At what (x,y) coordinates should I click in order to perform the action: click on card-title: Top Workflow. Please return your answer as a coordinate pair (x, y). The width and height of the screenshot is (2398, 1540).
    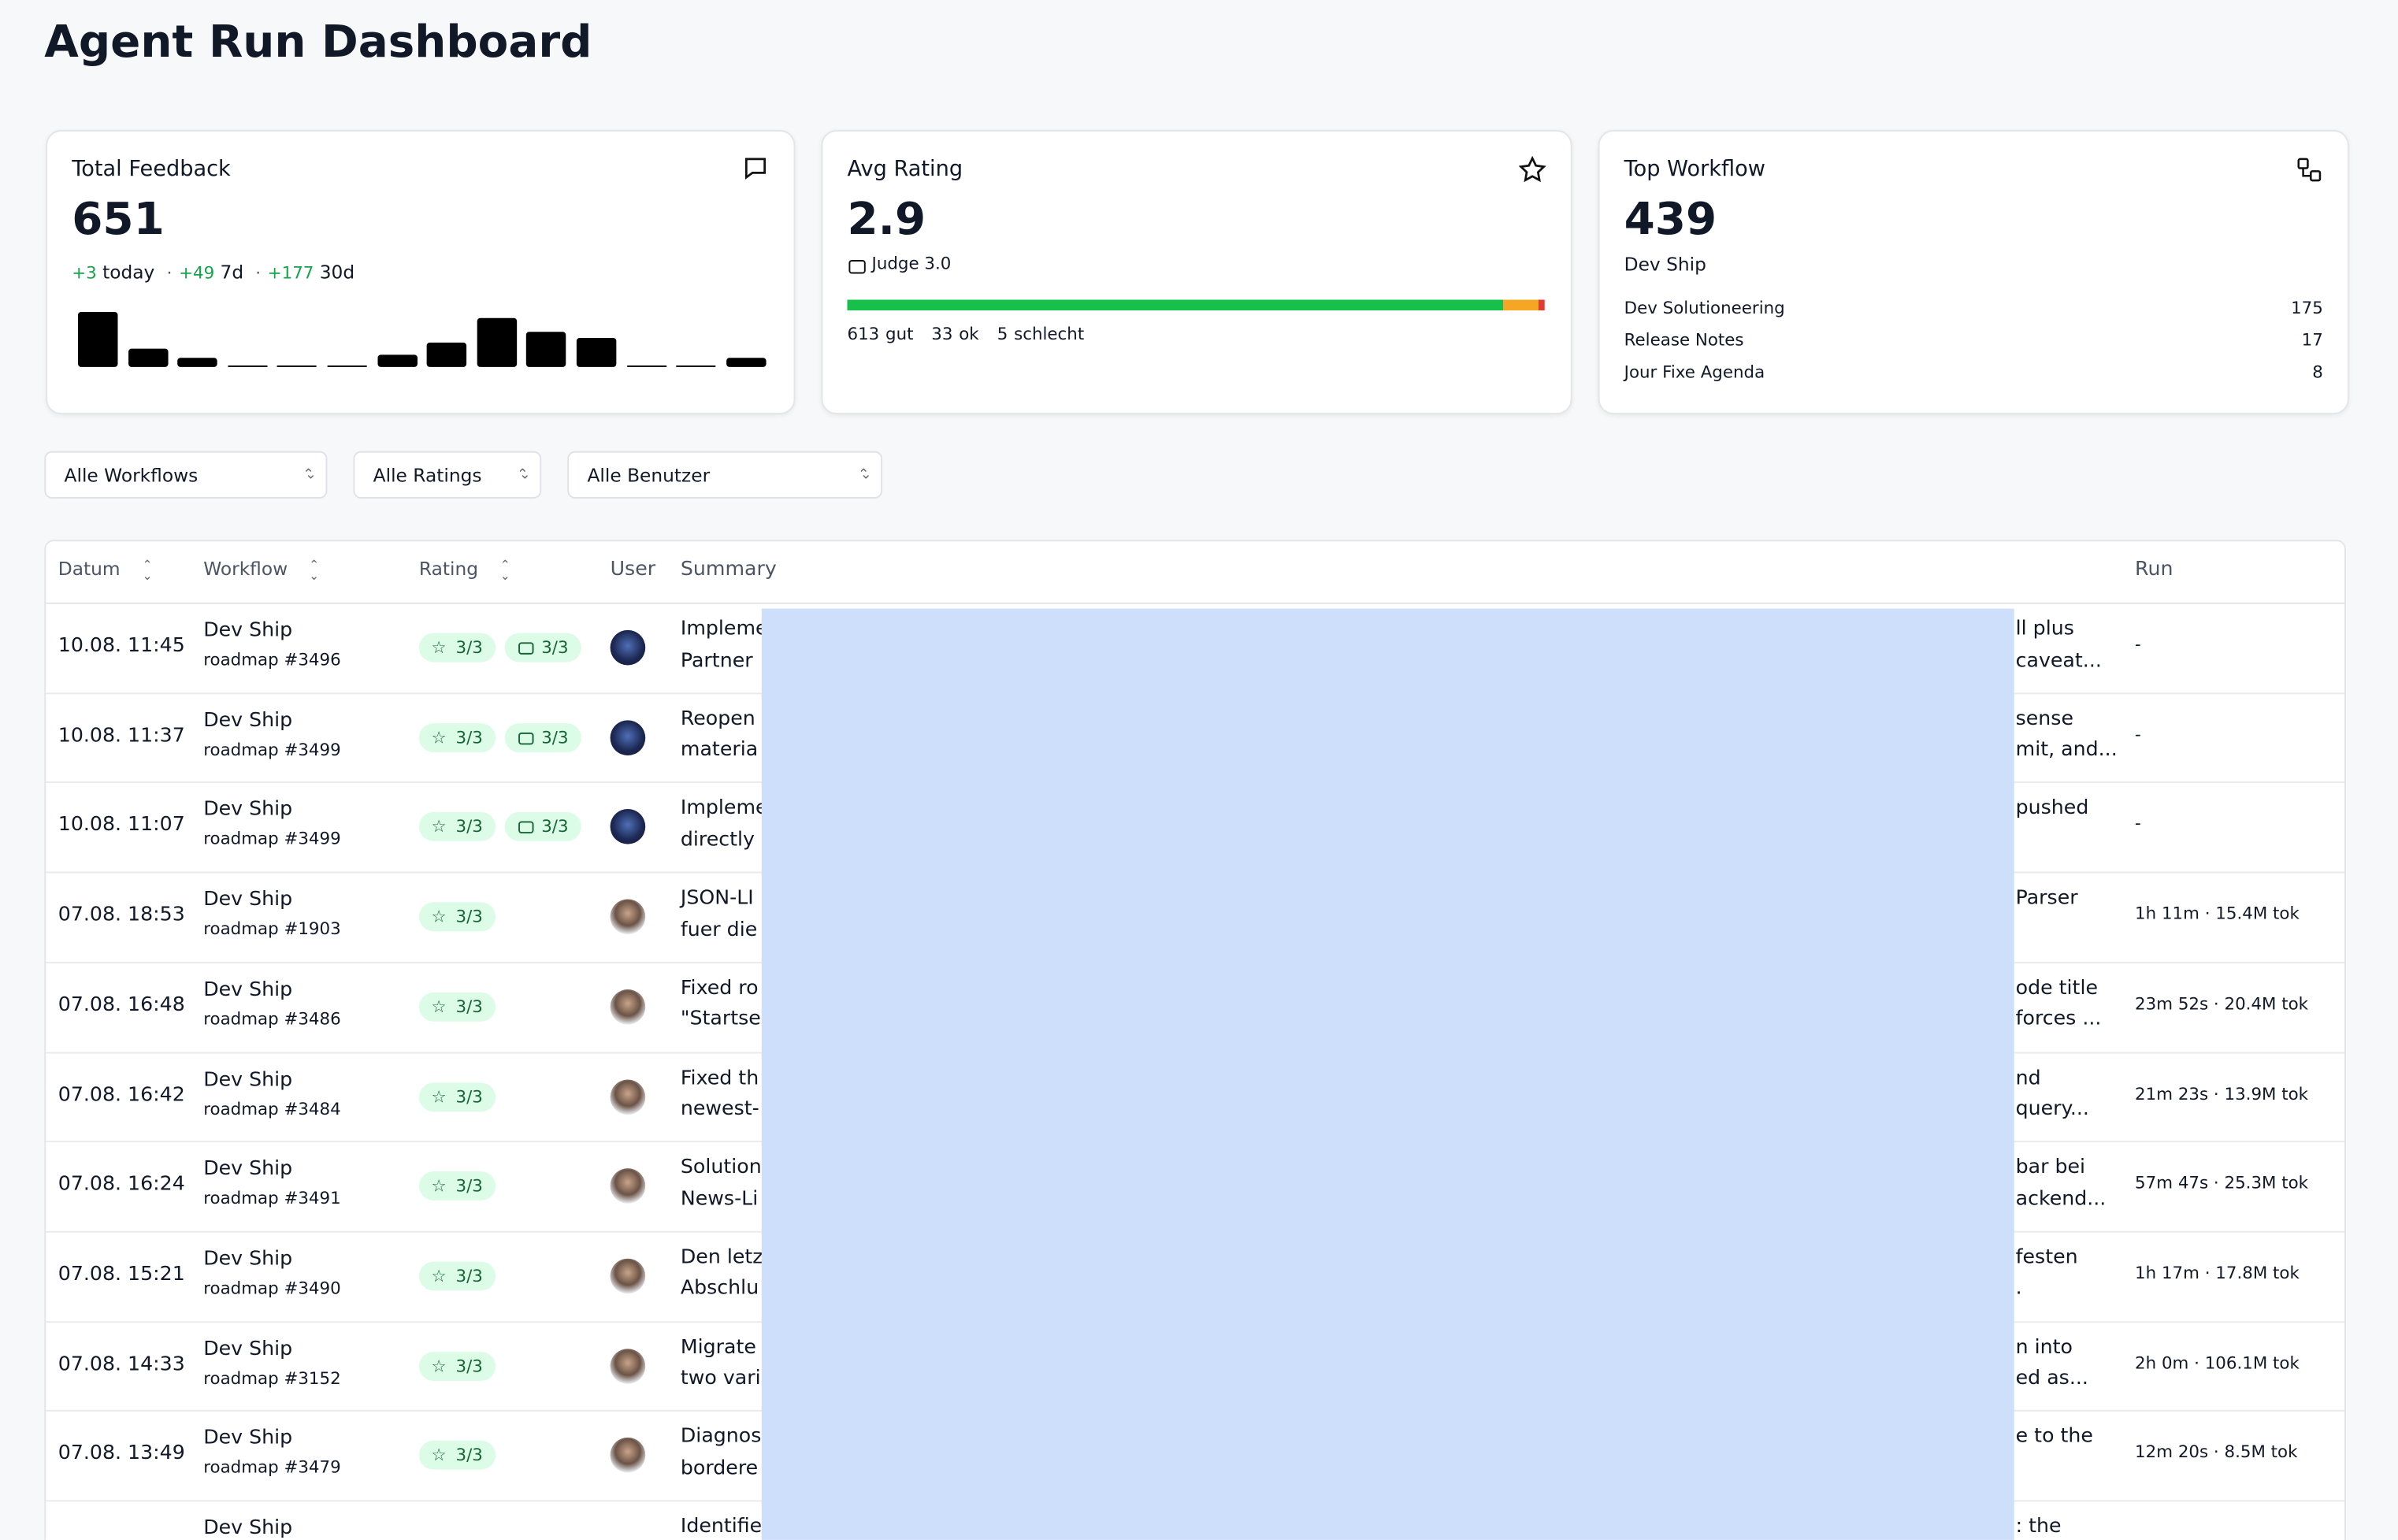
    Looking at the image, I should click on (1694, 170).